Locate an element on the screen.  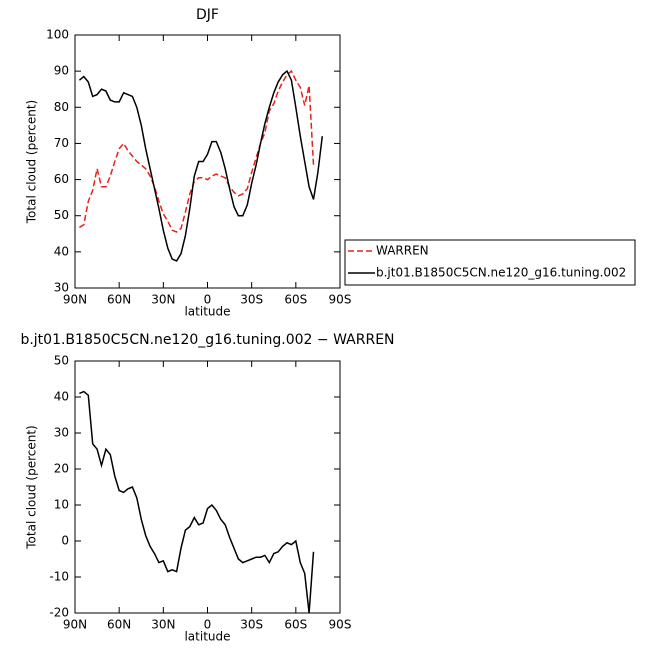
y-tick-label: 80 is located at coordinates (61, 107).